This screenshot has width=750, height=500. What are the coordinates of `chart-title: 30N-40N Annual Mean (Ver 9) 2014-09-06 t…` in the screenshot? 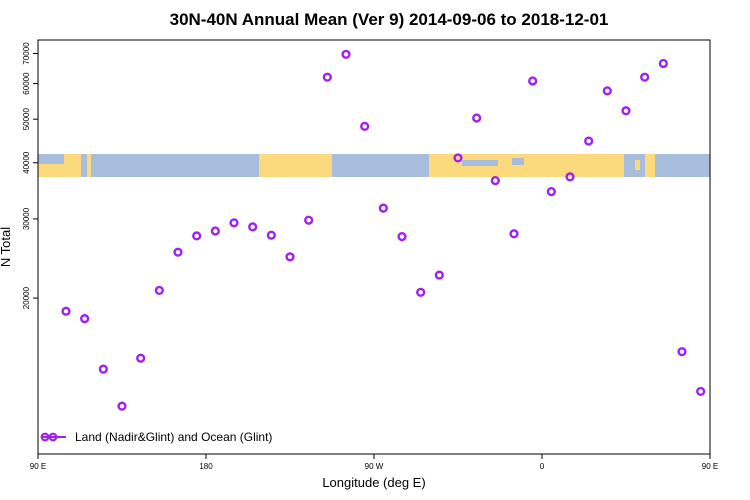 It's located at (389, 19).